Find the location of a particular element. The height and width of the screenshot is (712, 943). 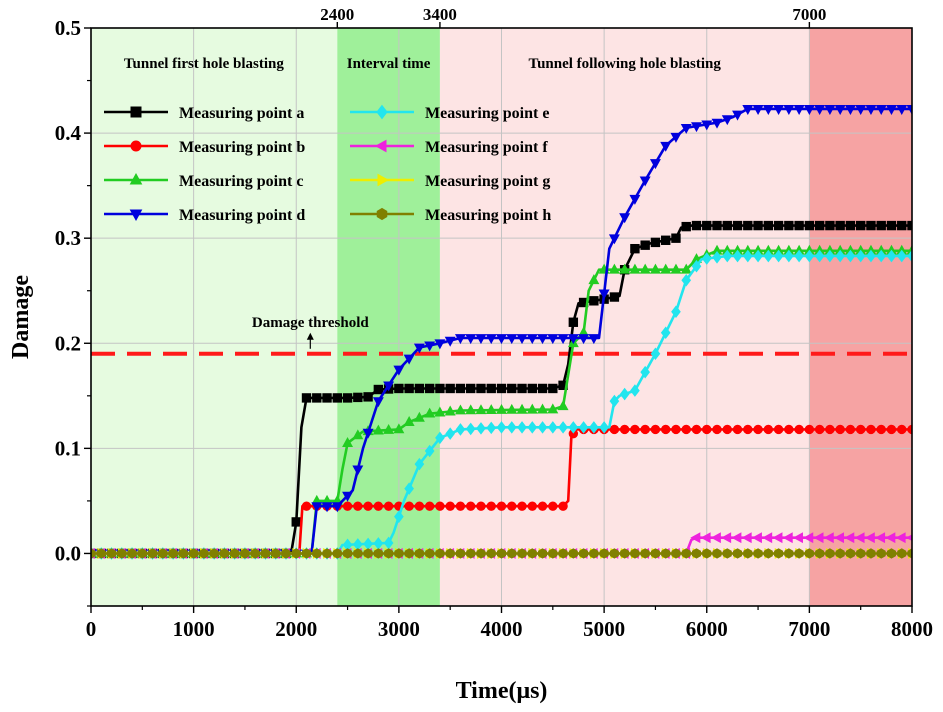

y-tick-label: 0.0 is located at coordinates (68, 553).